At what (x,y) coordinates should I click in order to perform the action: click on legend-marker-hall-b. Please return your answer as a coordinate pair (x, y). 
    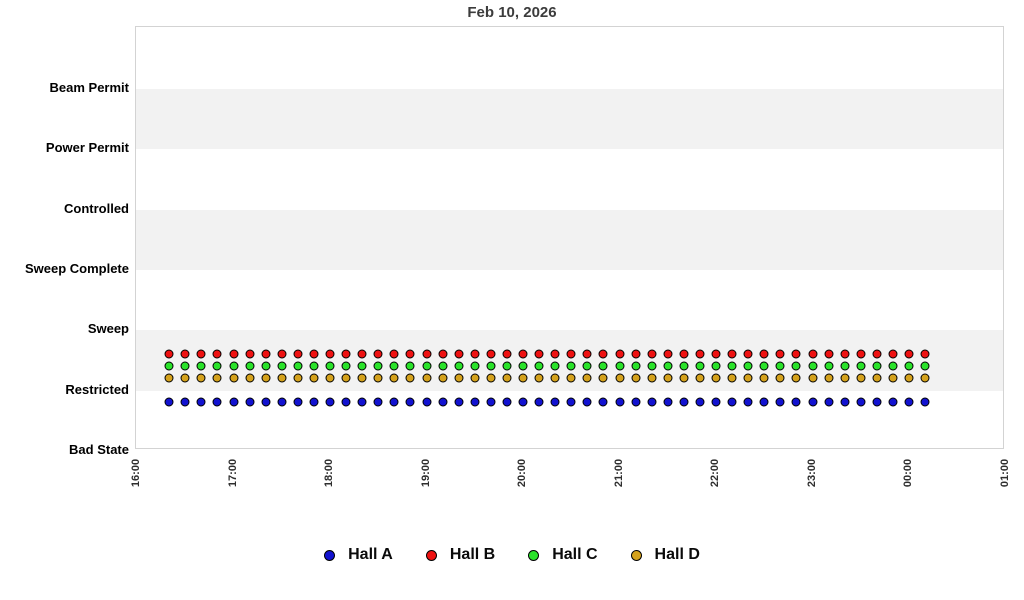
    Looking at the image, I should click on (431, 555).